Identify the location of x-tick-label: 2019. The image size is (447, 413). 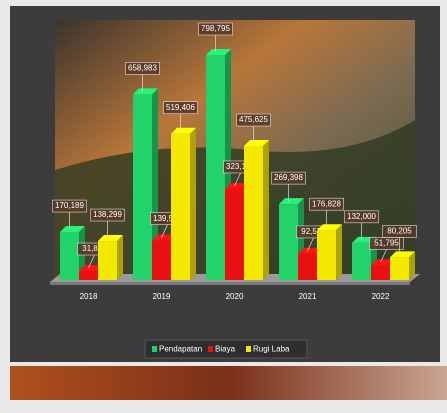
(162, 296).